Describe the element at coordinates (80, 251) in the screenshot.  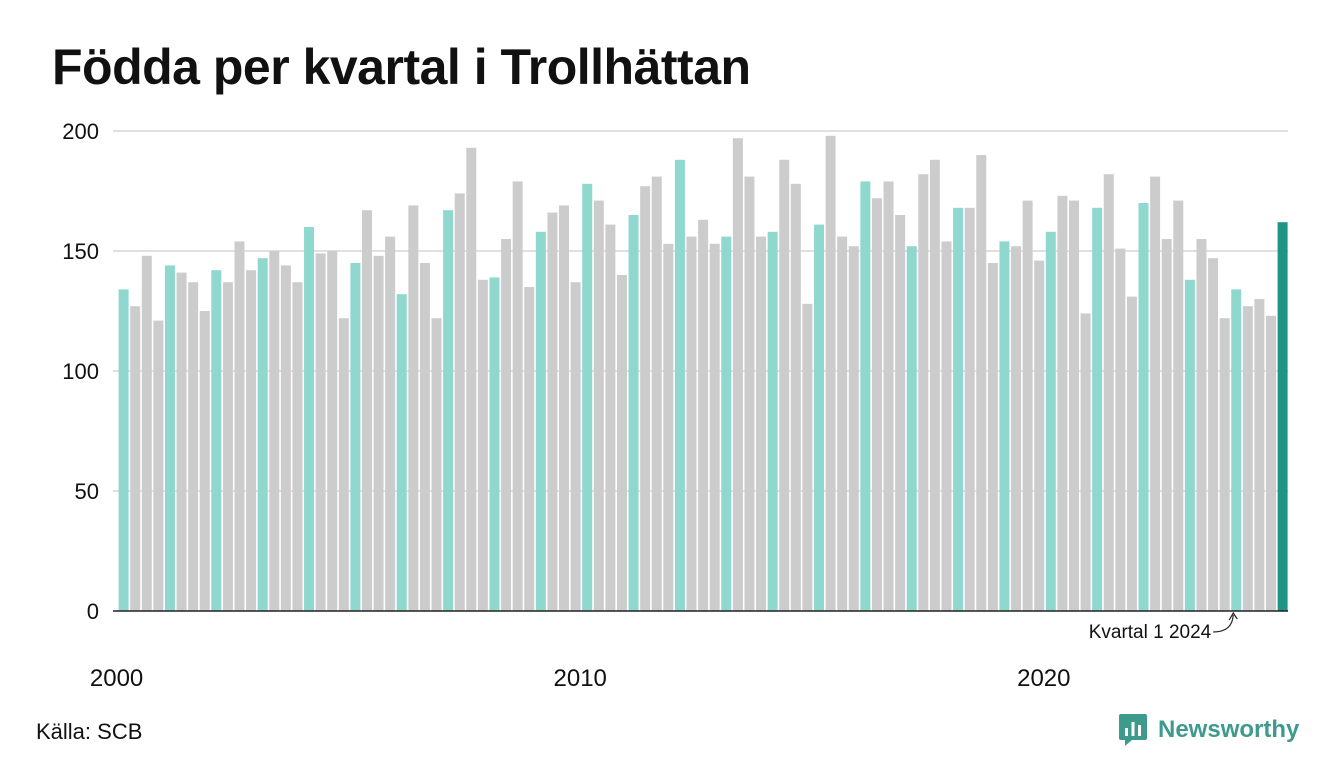
I see `y-tick-label: 150` at that location.